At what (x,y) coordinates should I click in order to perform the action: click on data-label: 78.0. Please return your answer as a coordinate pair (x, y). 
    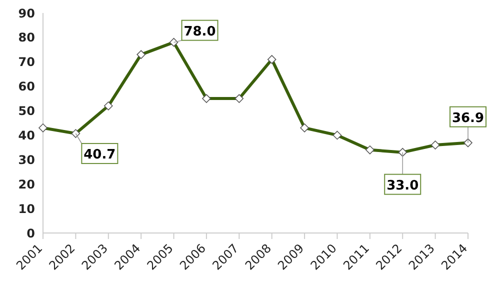
    Looking at the image, I should click on (200, 32).